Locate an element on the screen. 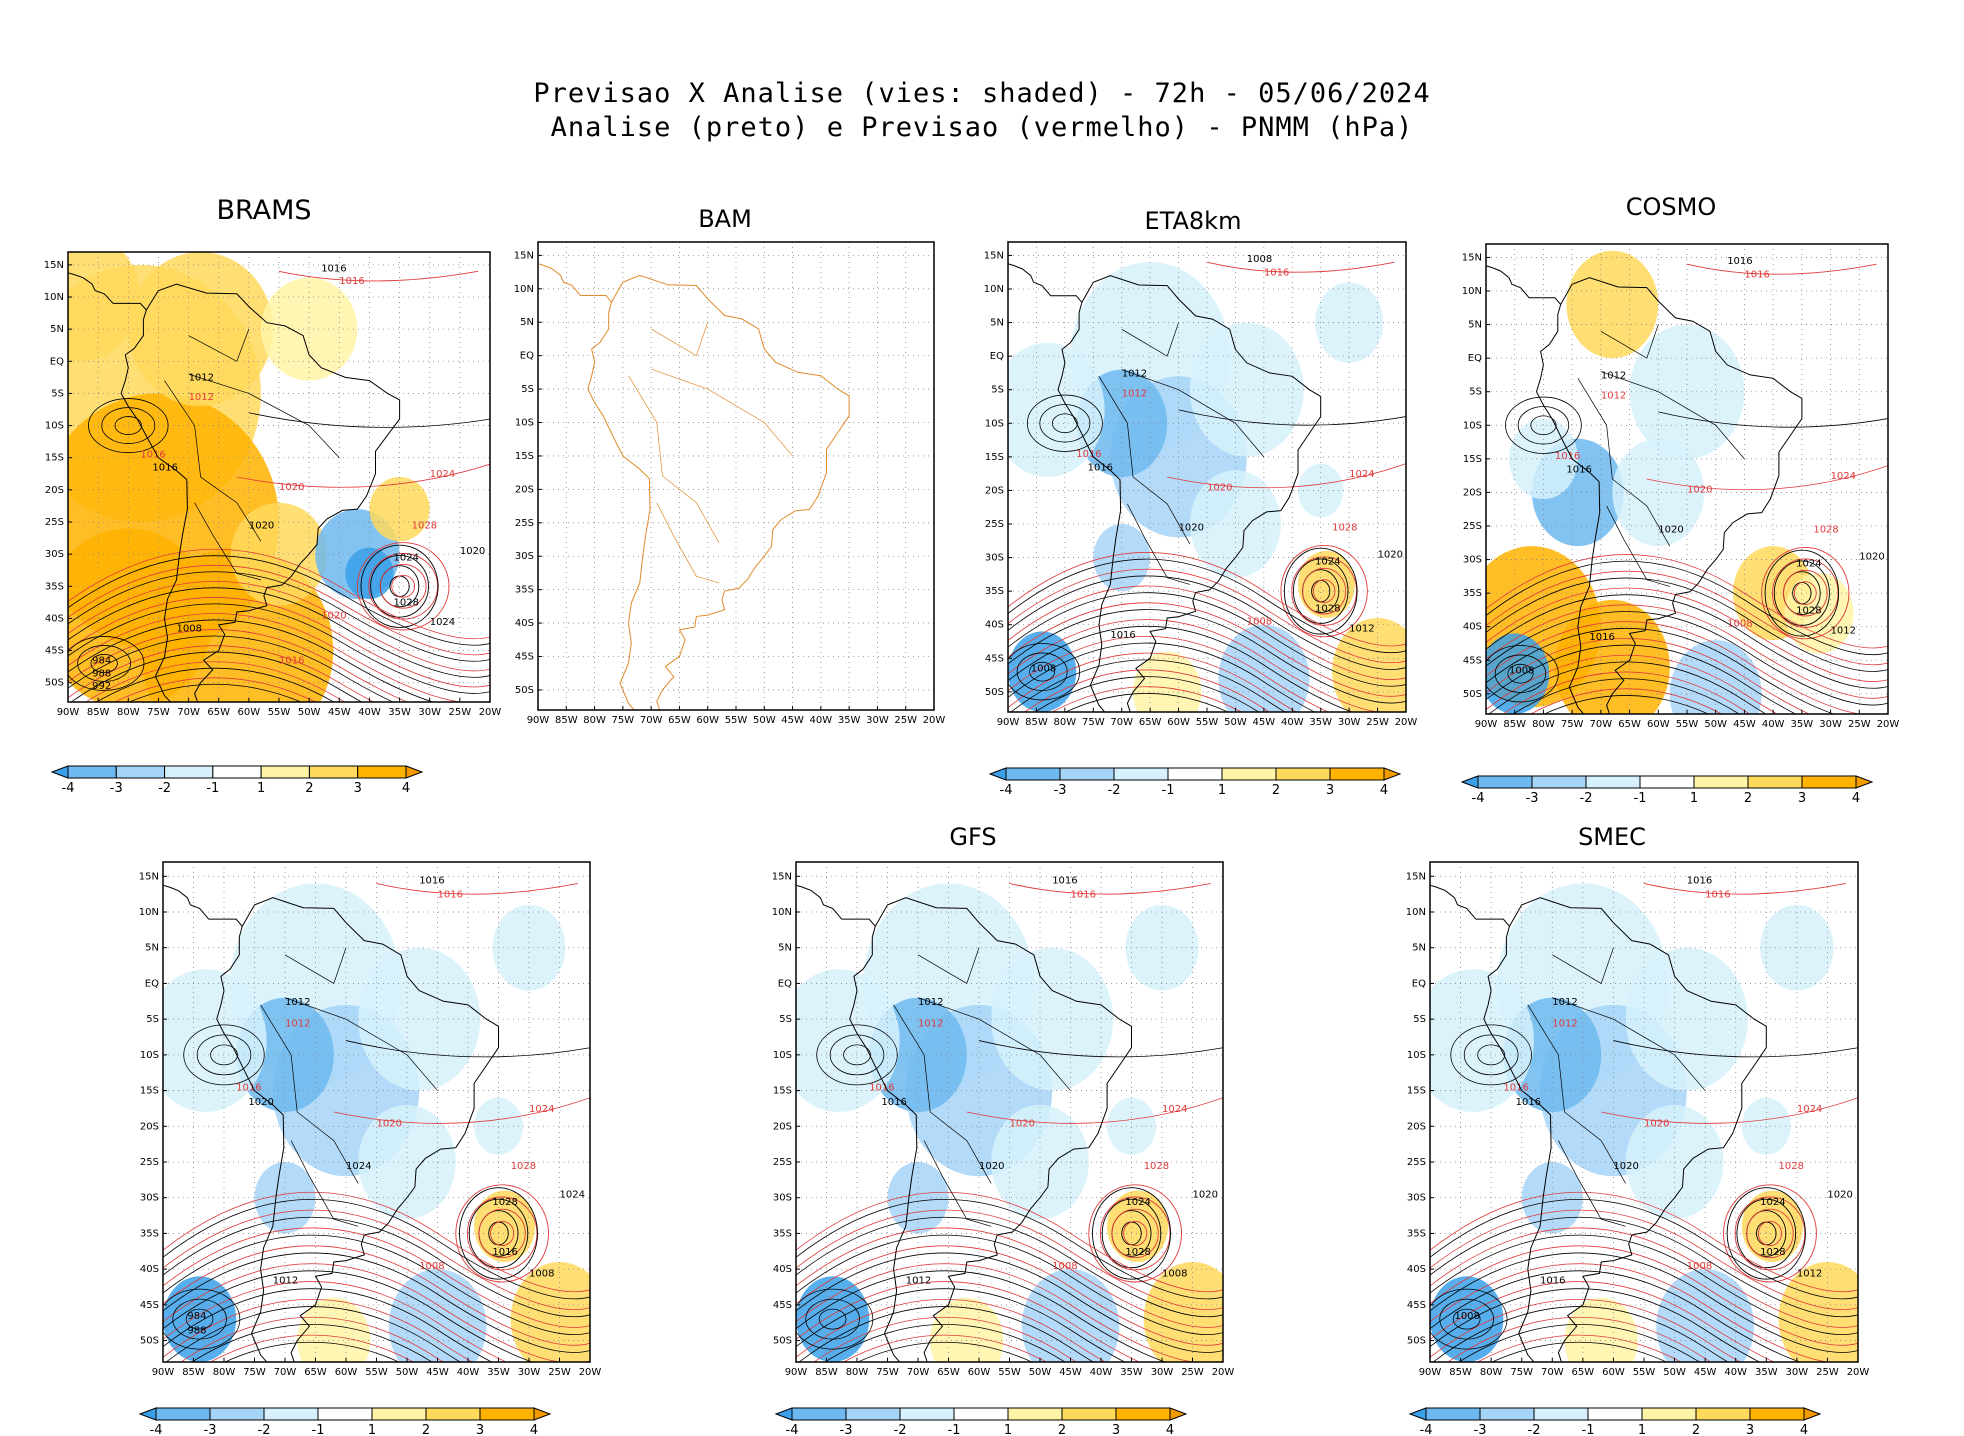 This screenshot has height=1436, width=1964. colorbar-arrow-right is located at coordinates (1864, 782).